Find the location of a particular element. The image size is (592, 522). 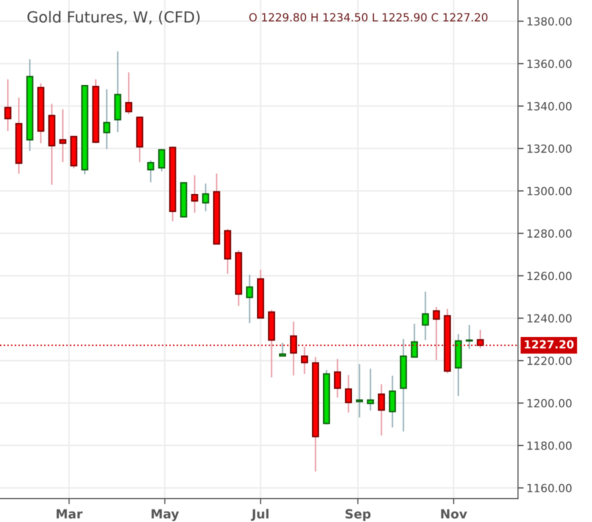

y-tick-label: 1340.00 is located at coordinates (550, 106).